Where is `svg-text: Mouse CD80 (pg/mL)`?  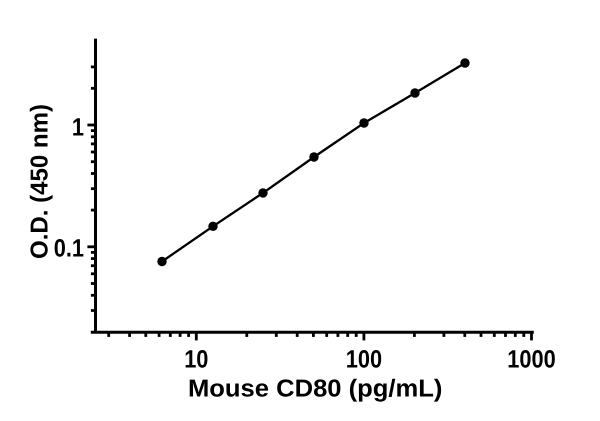 svg-text: Mouse CD80 (pg/mL) is located at coordinates (315, 388).